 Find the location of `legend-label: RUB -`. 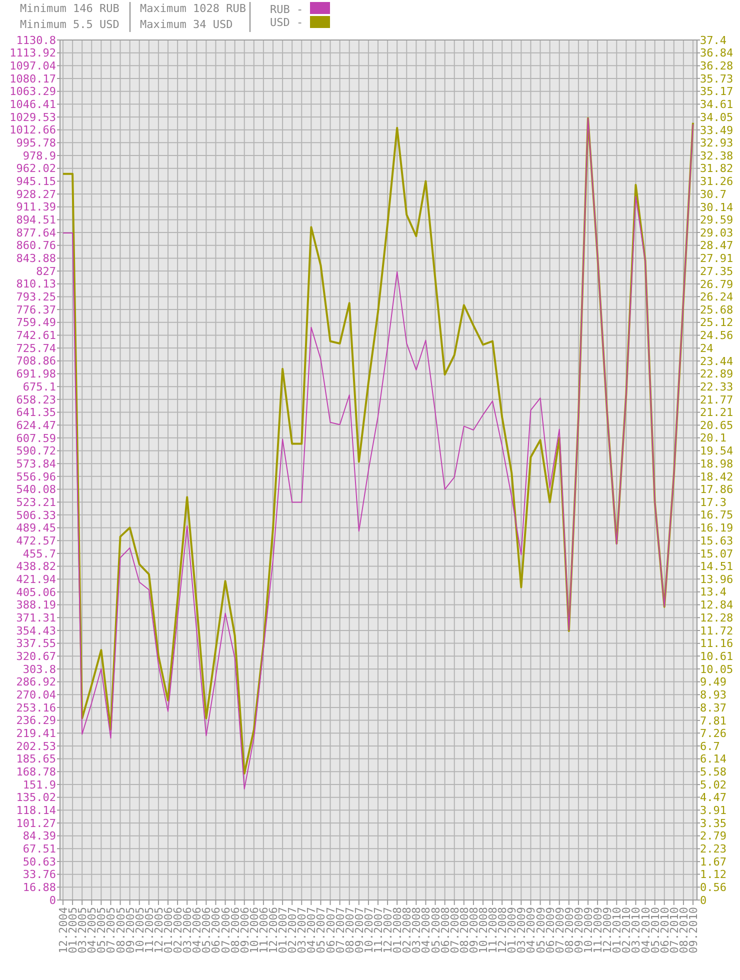

legend-label: RUB - is located at coordinates (287, 9).